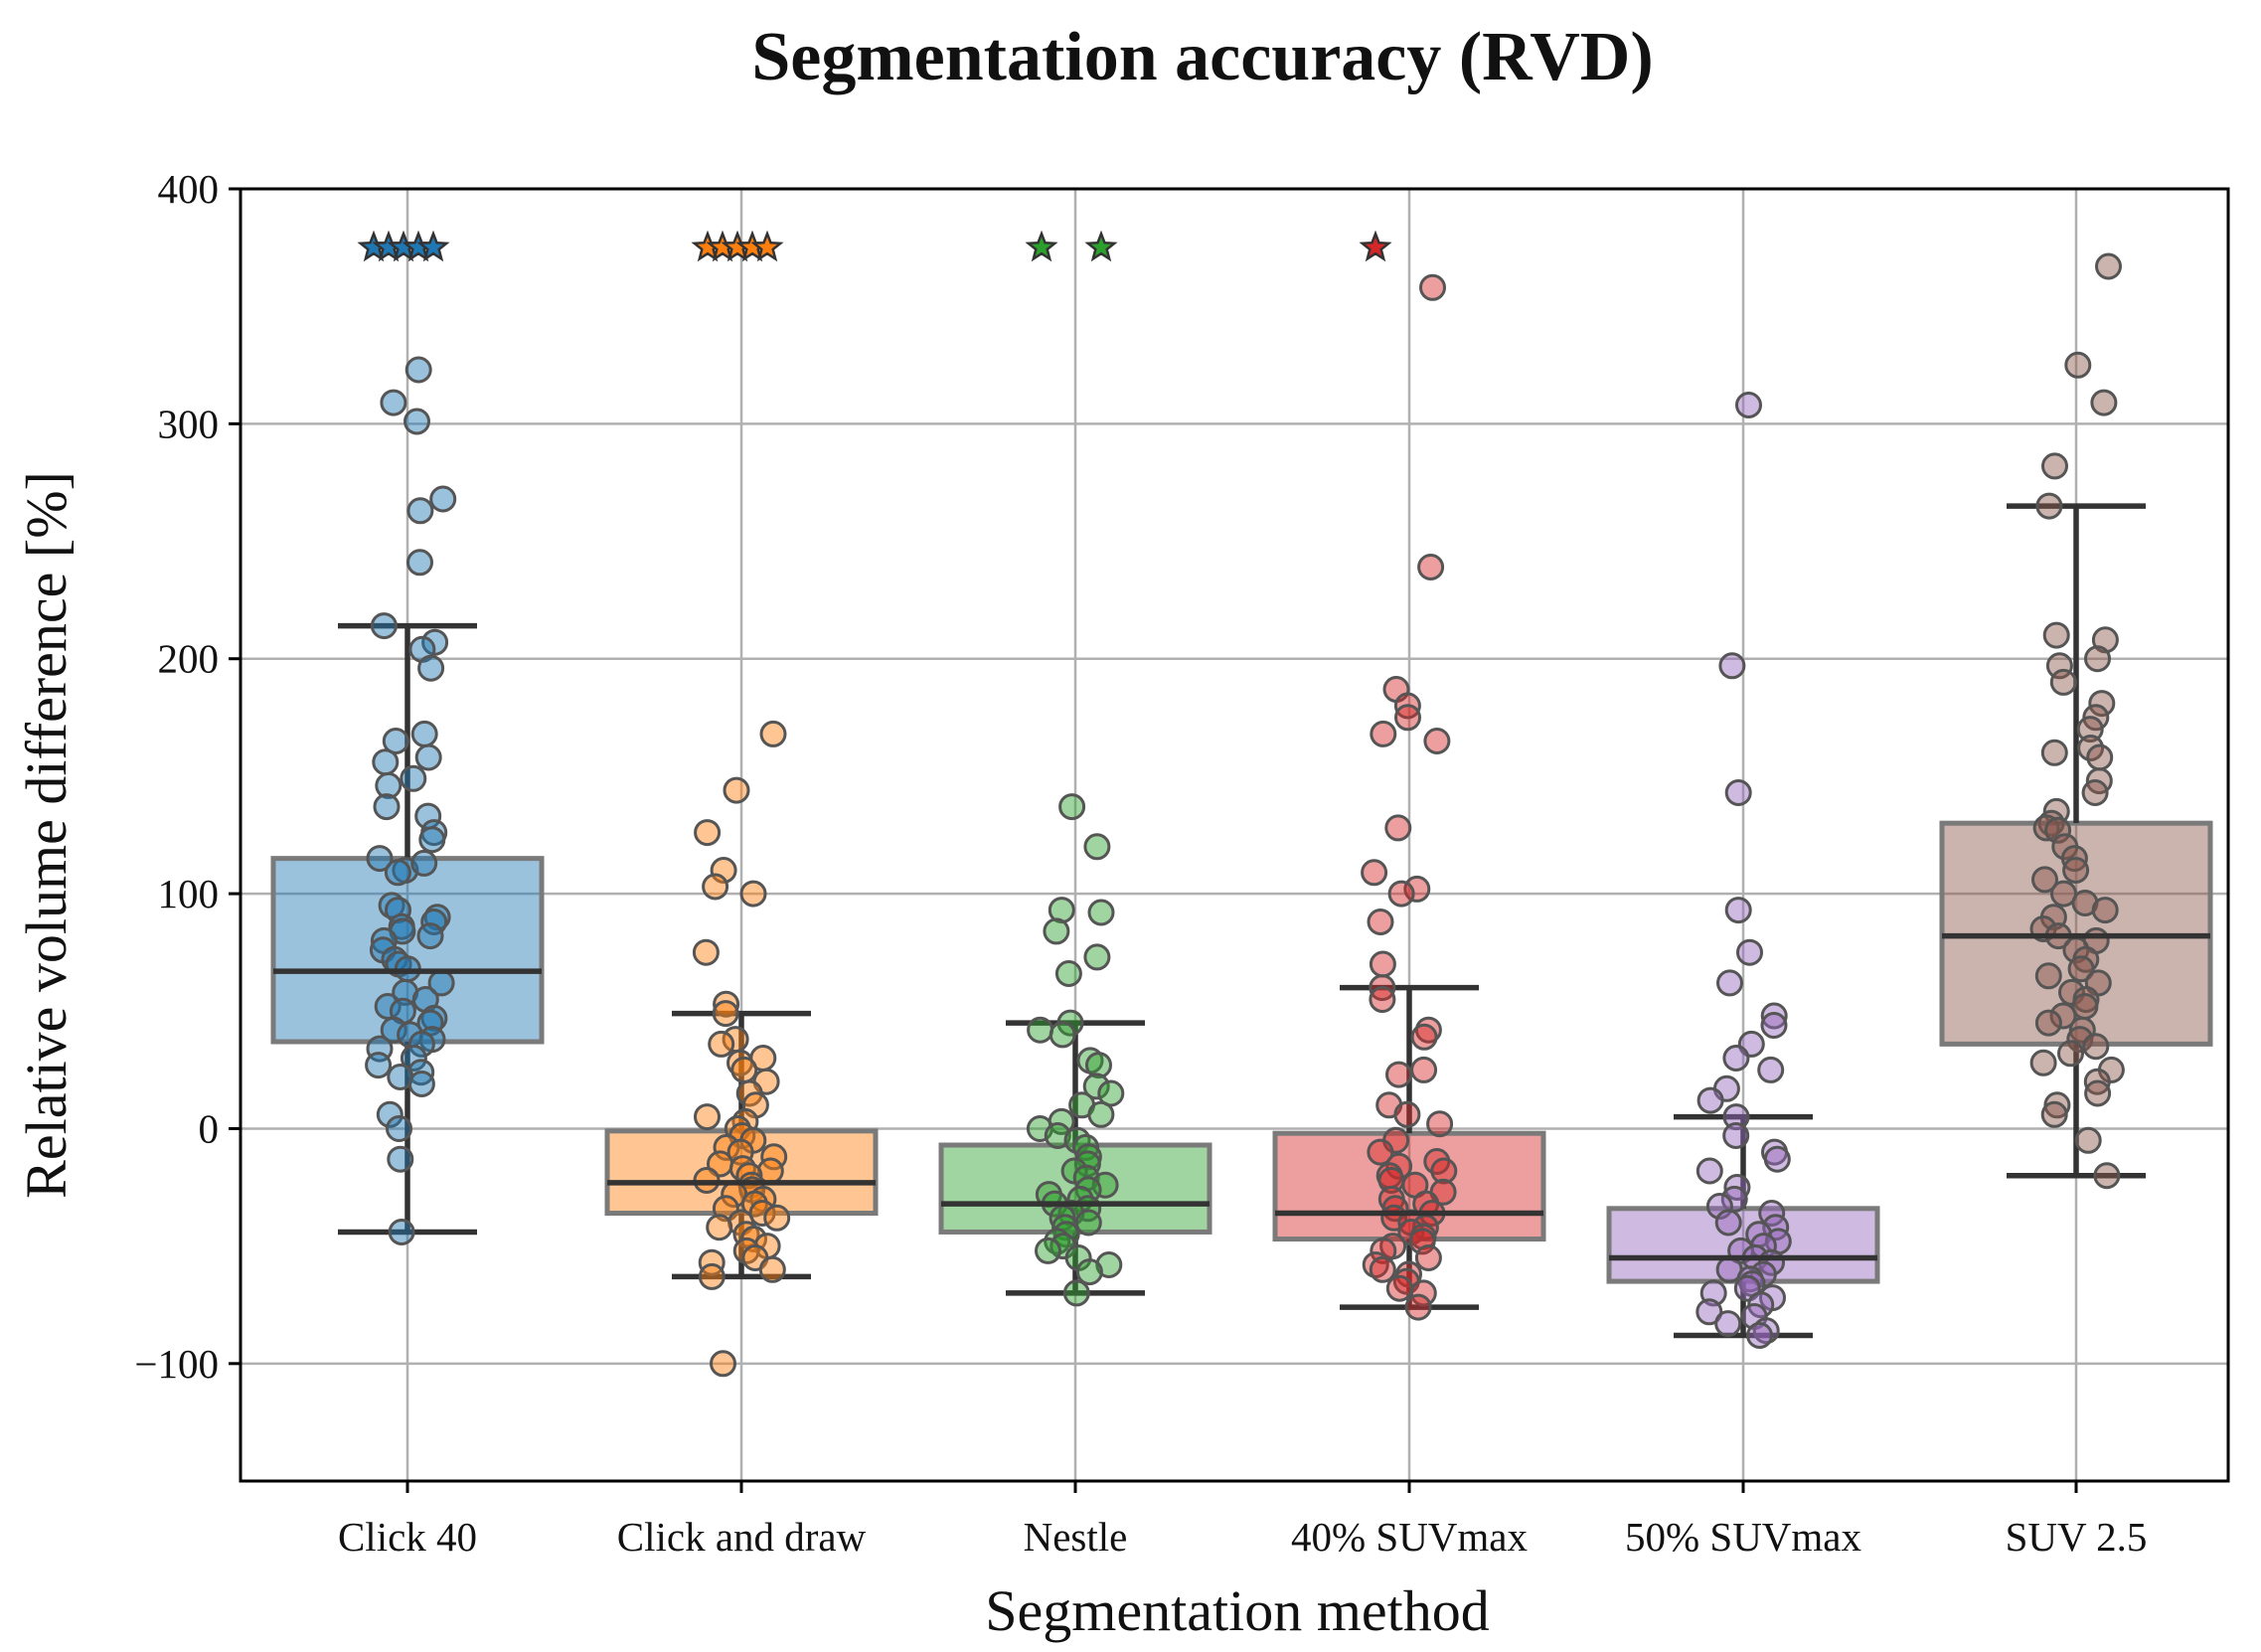 The width and height of the screenshot is (2261, 1652). What do you see at coordinates (46, 835) in the screenshot?
I see `y-axis-label: Relative volume difference [%]` at bounding box center [46, 835].